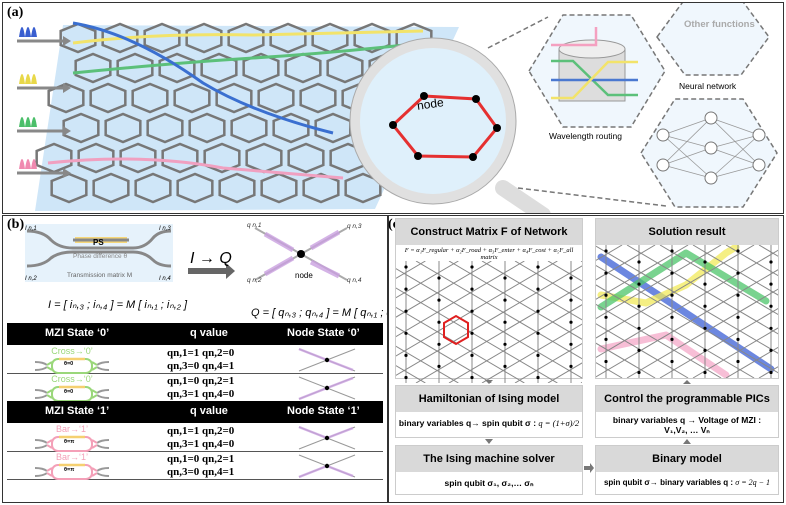 The width and height of the screenshot is (786, 505). I want to click on node-dot, so click(497, 128).